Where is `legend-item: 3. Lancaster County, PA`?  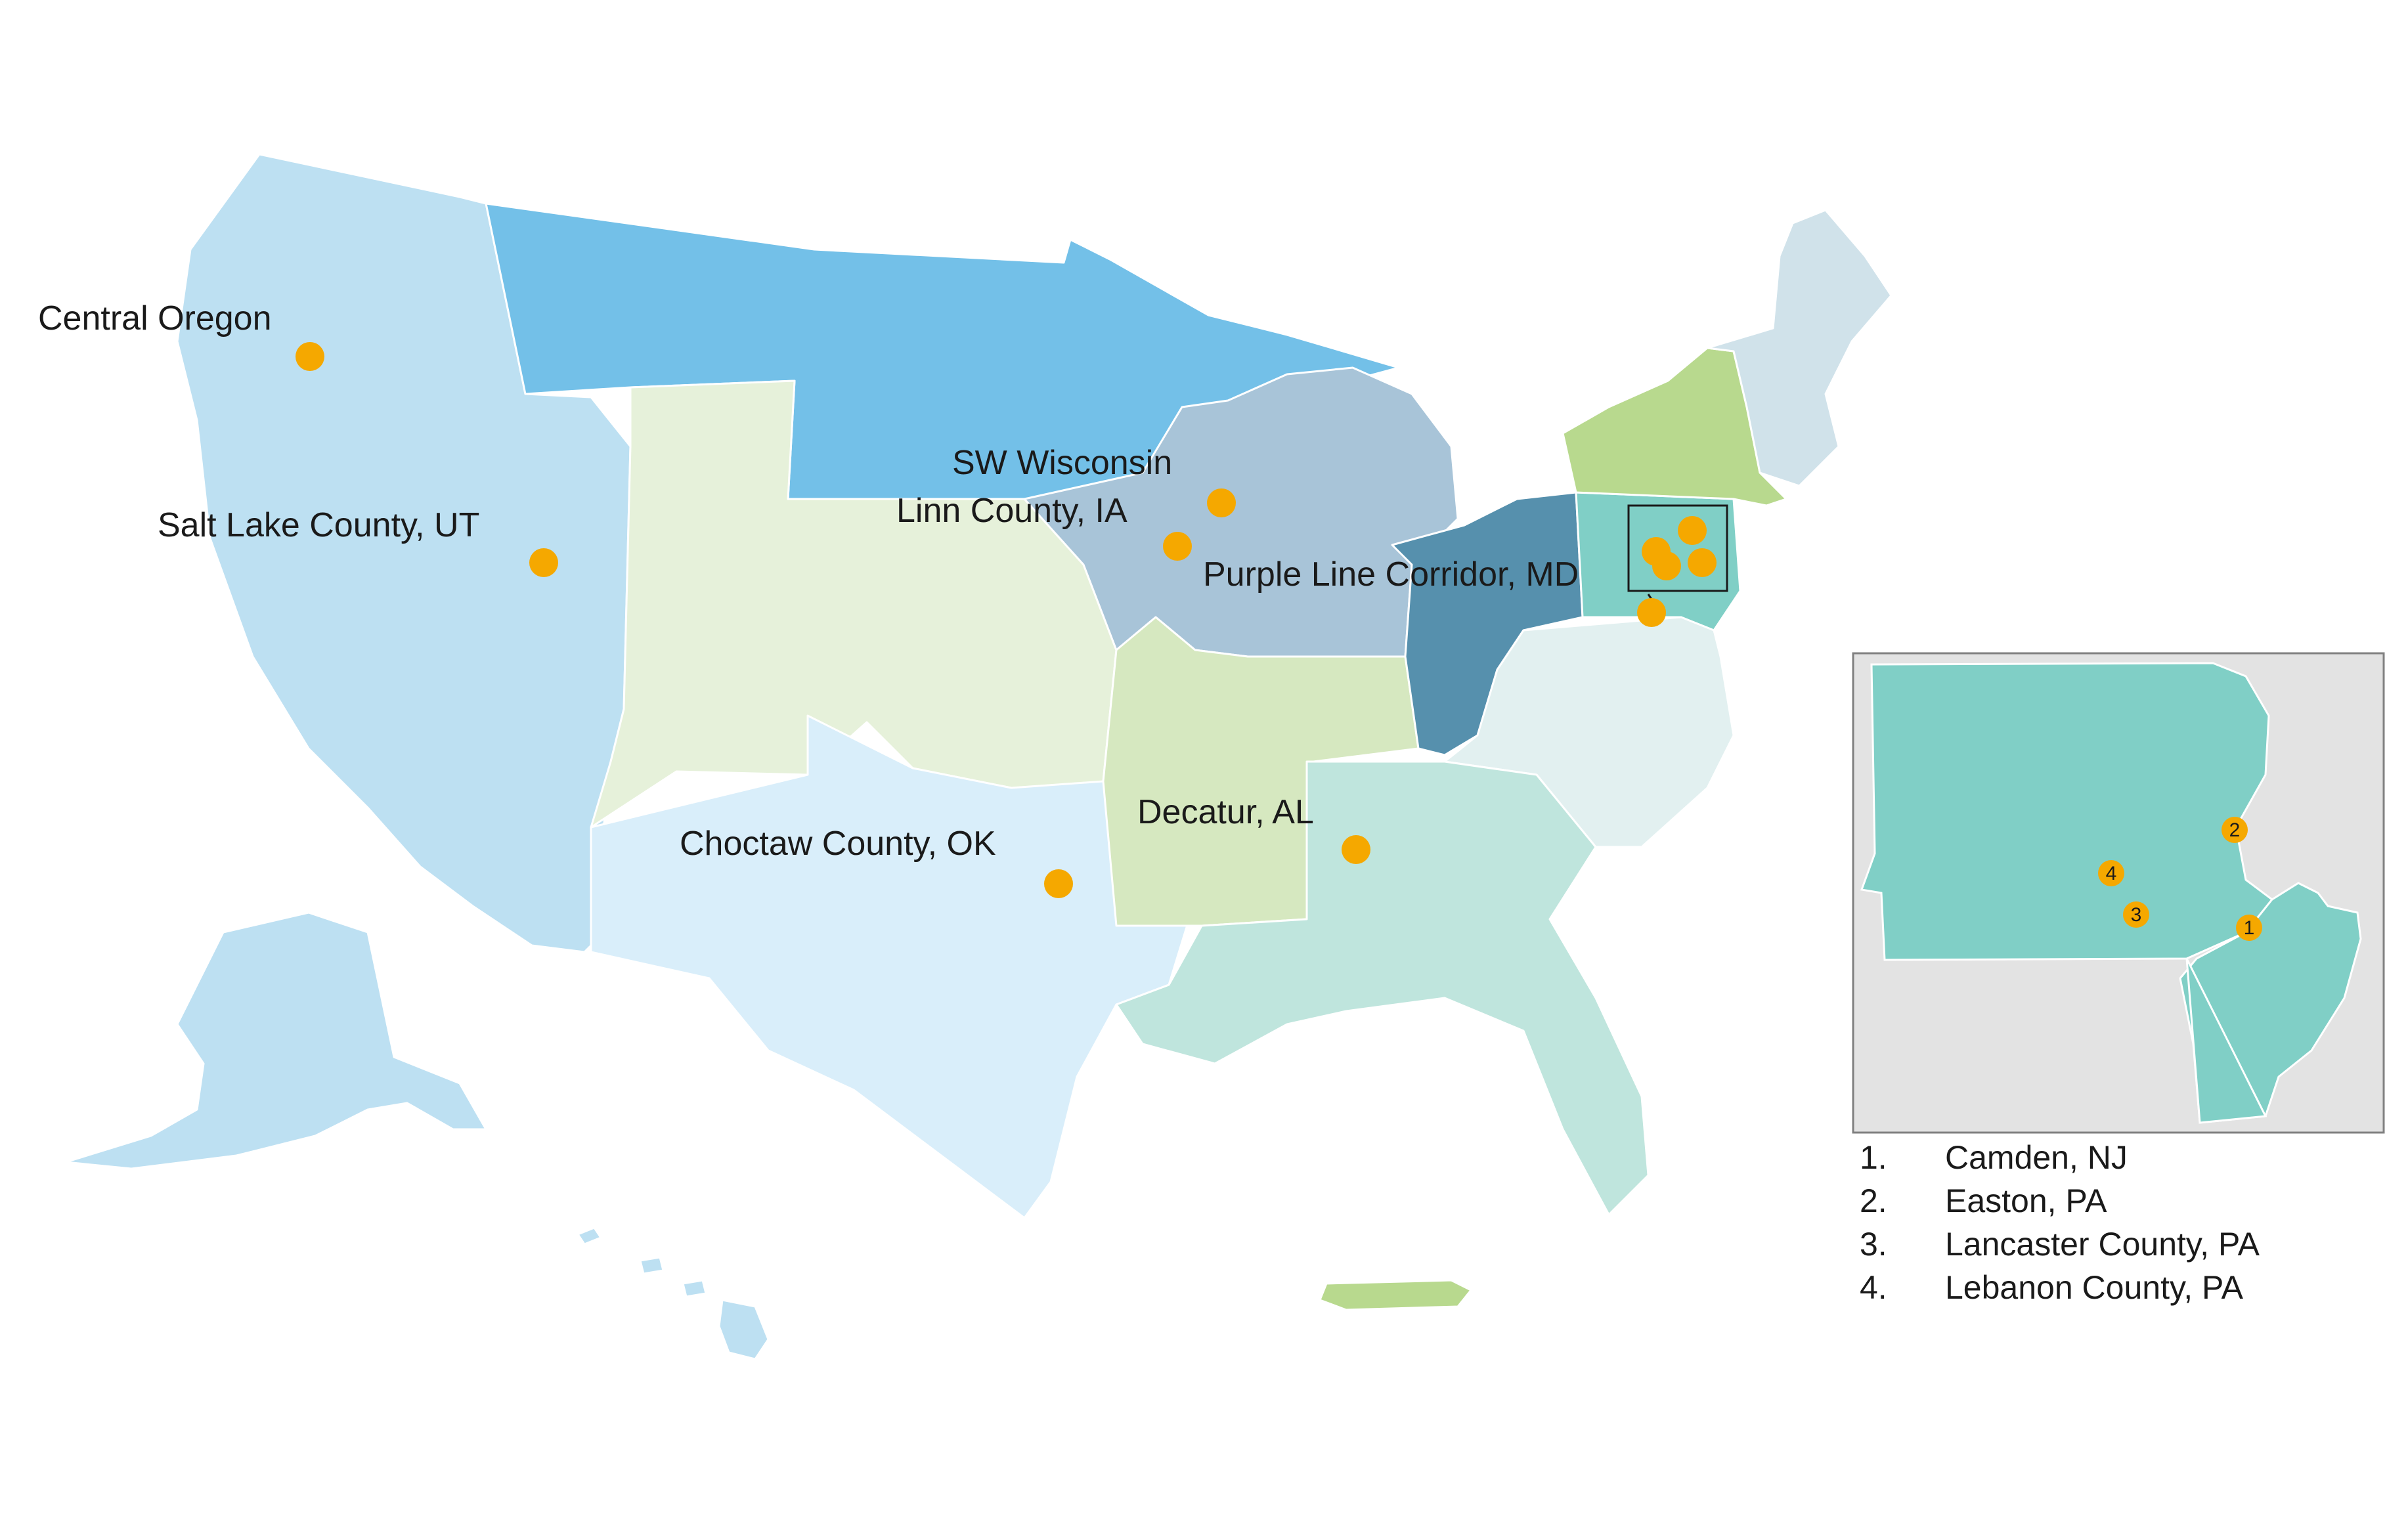 legend-item: 3. Lancaster County, PA is located at coordinates (2101, 1244).